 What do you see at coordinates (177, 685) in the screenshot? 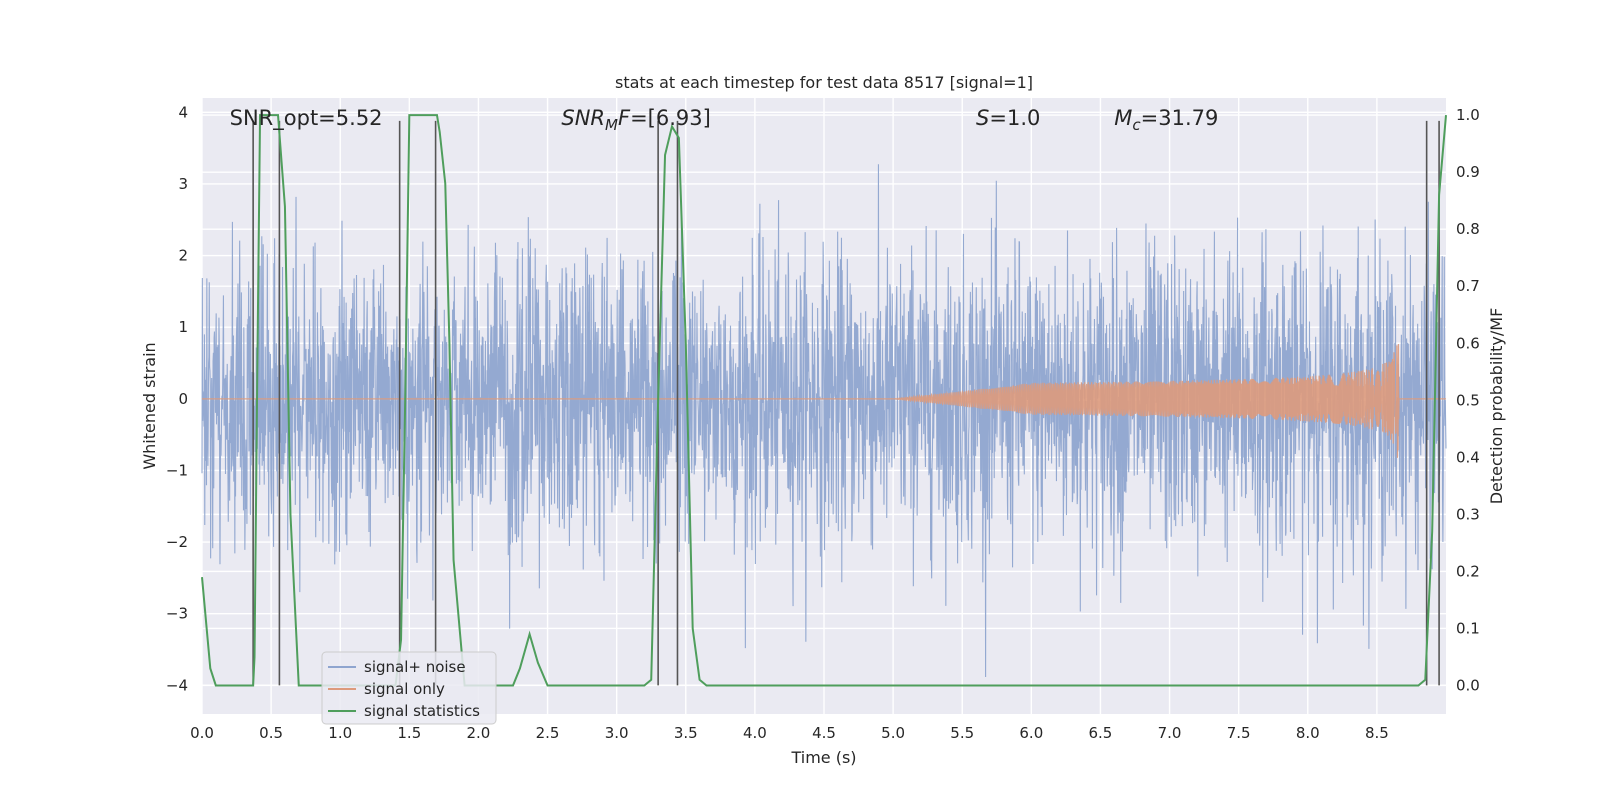
I see `y-tick-label: −4` at bounding box center [177, 685].